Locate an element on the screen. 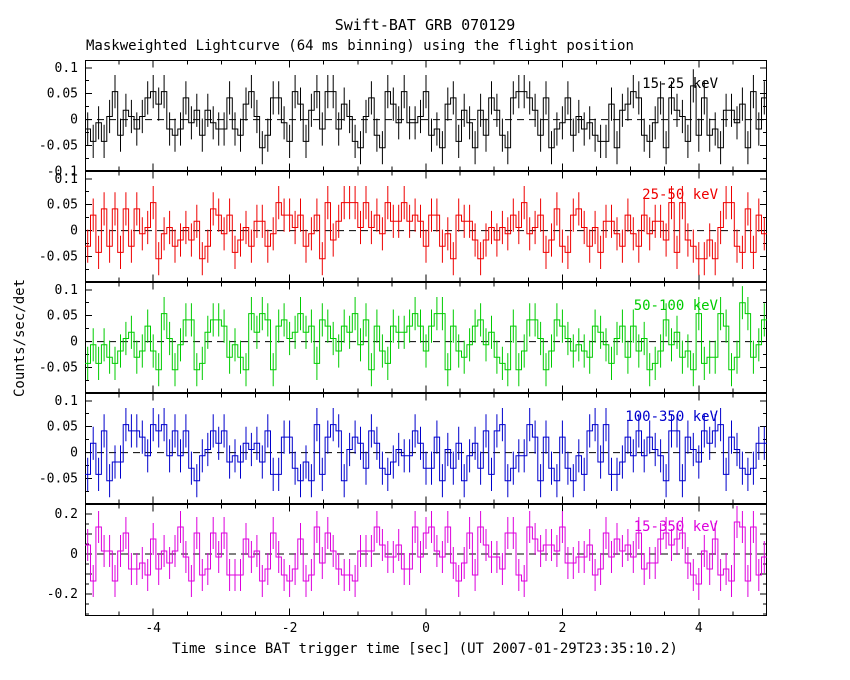 The width and height of the screenshot is (850, 680). band-label-50-100-kev: 50-100 keV is located at coordinates (675, 306).